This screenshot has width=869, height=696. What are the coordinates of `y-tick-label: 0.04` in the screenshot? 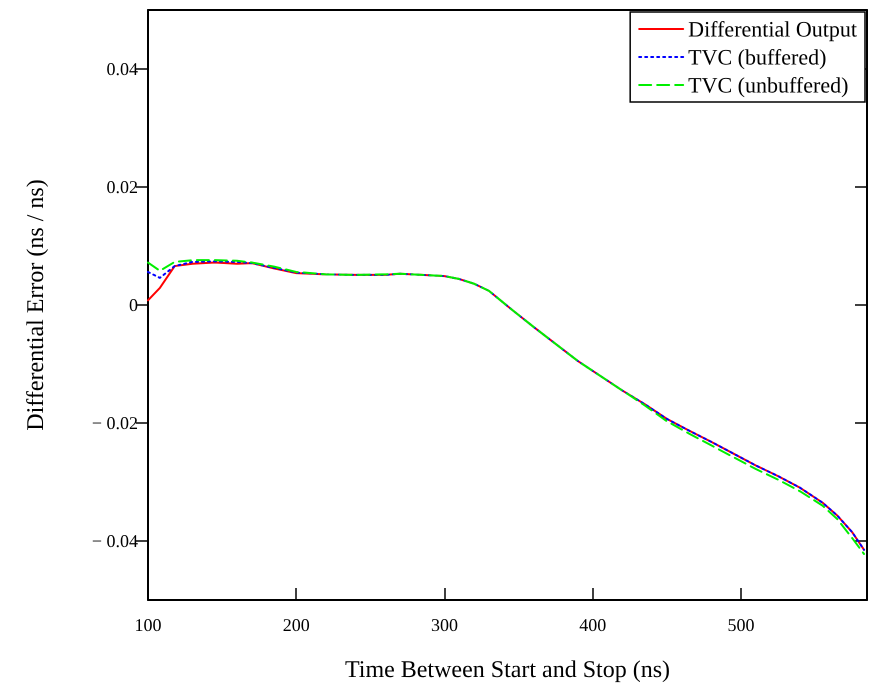 It's located at (122, 69).